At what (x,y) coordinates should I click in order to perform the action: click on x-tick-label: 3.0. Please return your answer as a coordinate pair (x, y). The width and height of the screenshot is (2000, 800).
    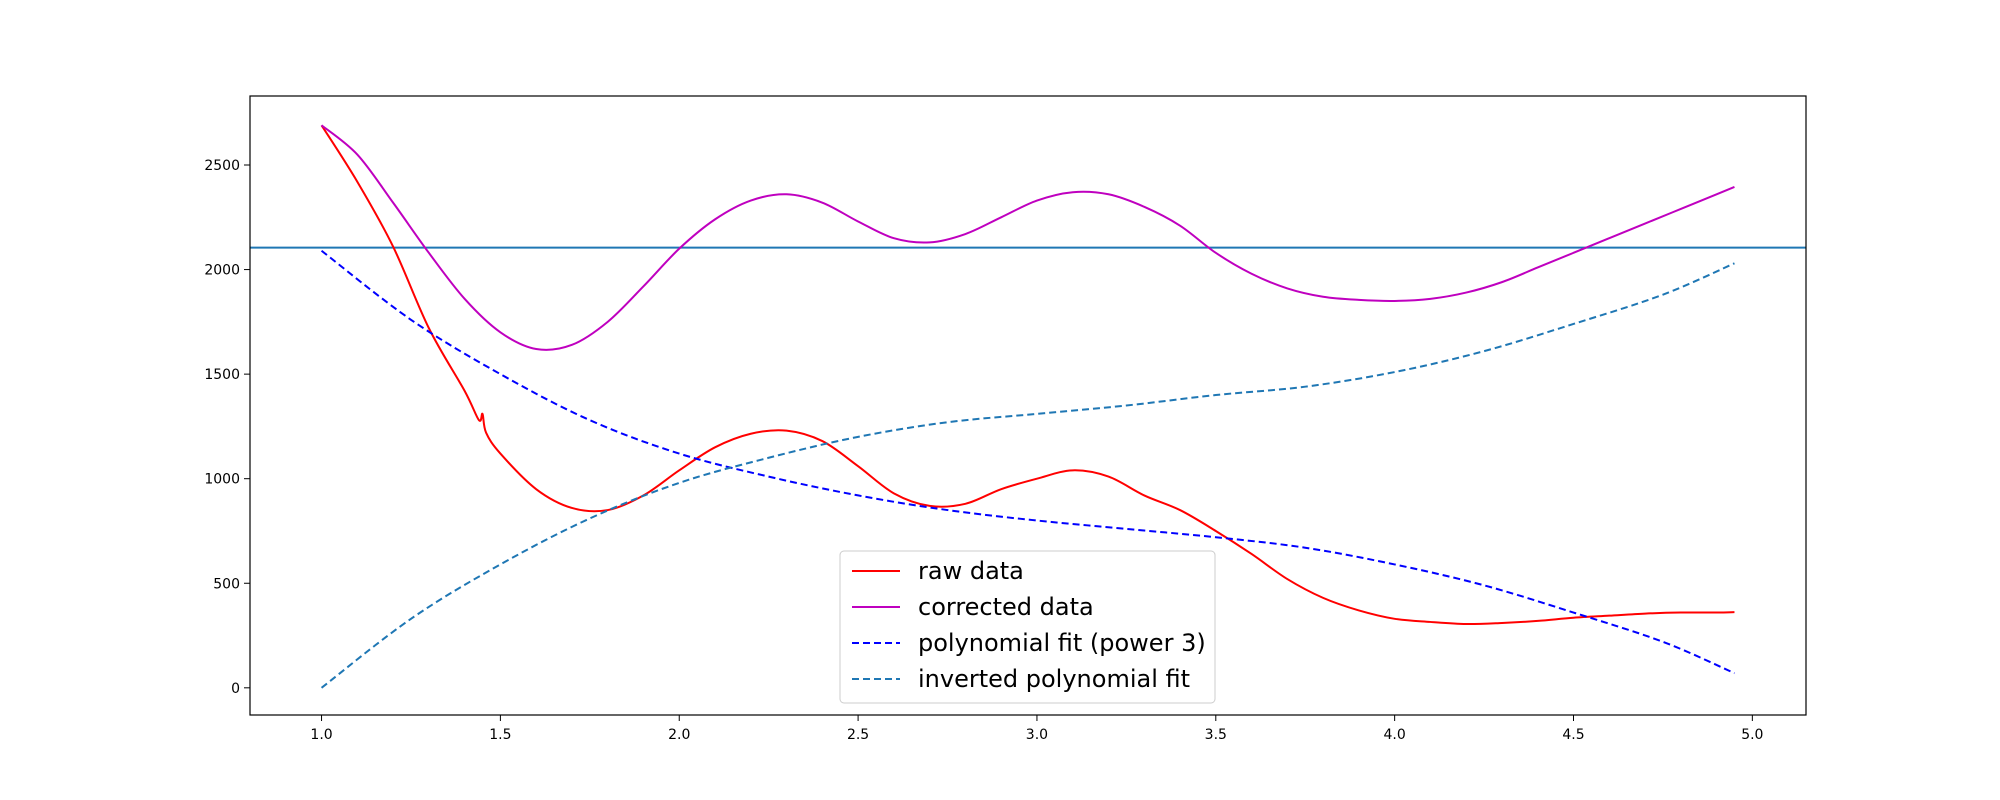
    Looking at the image, I should click on (1037, 735).